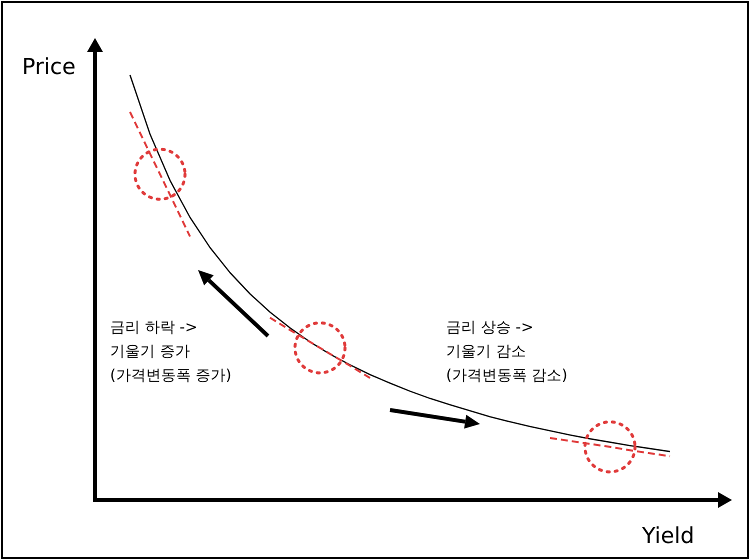 Image resolution: width=750 pixels, height=560 pixels. Describe the element at coordinates (49, 67) in the screenshot. I see `y-axis-title: Price` at that location.